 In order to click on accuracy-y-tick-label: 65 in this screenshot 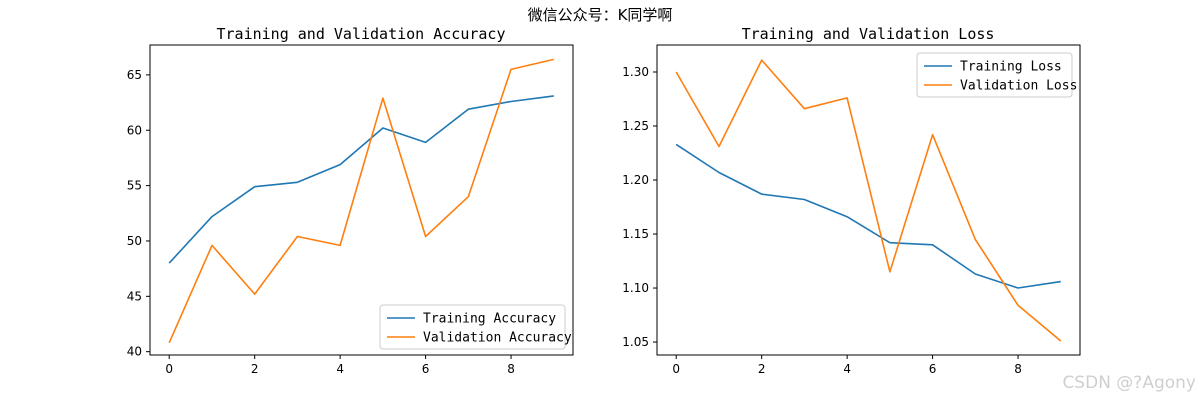, I will do `click(134, 75)`.